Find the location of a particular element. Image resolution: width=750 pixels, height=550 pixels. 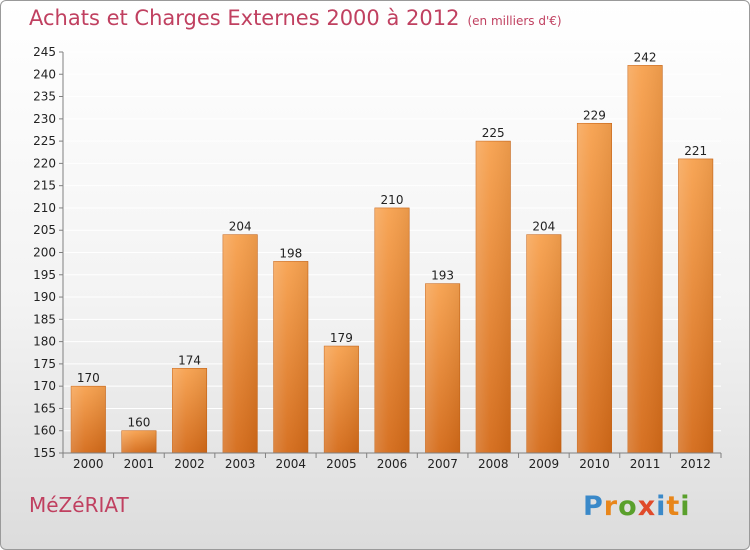

y-tick-label: 160 is located at coordinates (44, 431).